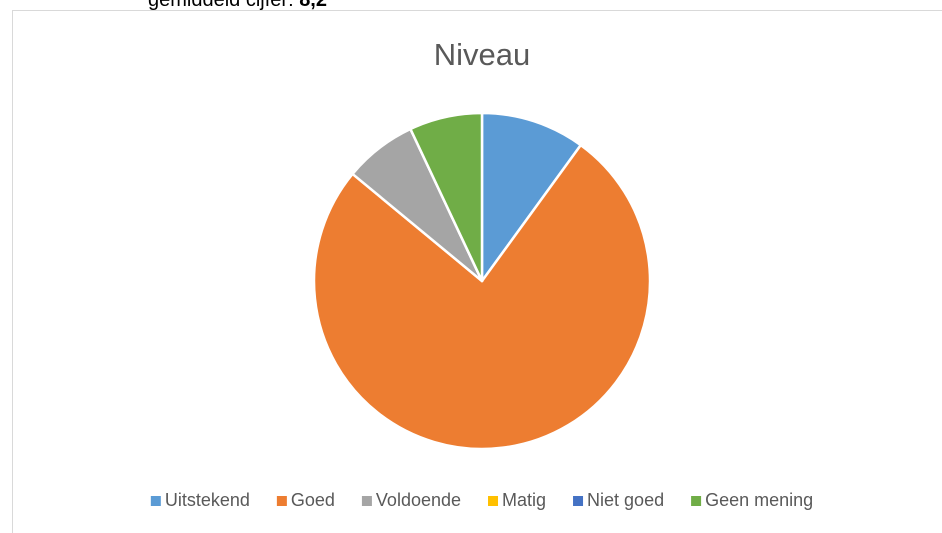  I want to click on note-label: gemiddeld cijfer:, so click(221, 5).